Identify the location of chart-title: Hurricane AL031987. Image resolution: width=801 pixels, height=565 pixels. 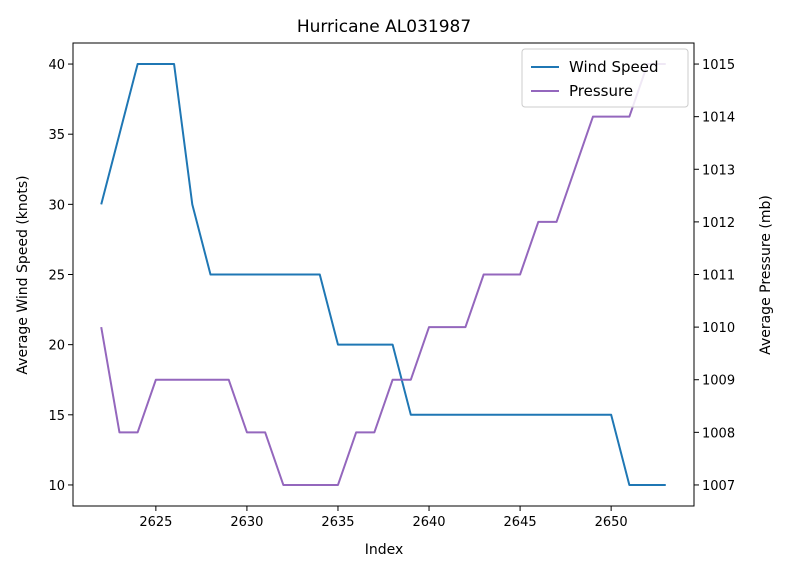
(384, 27).